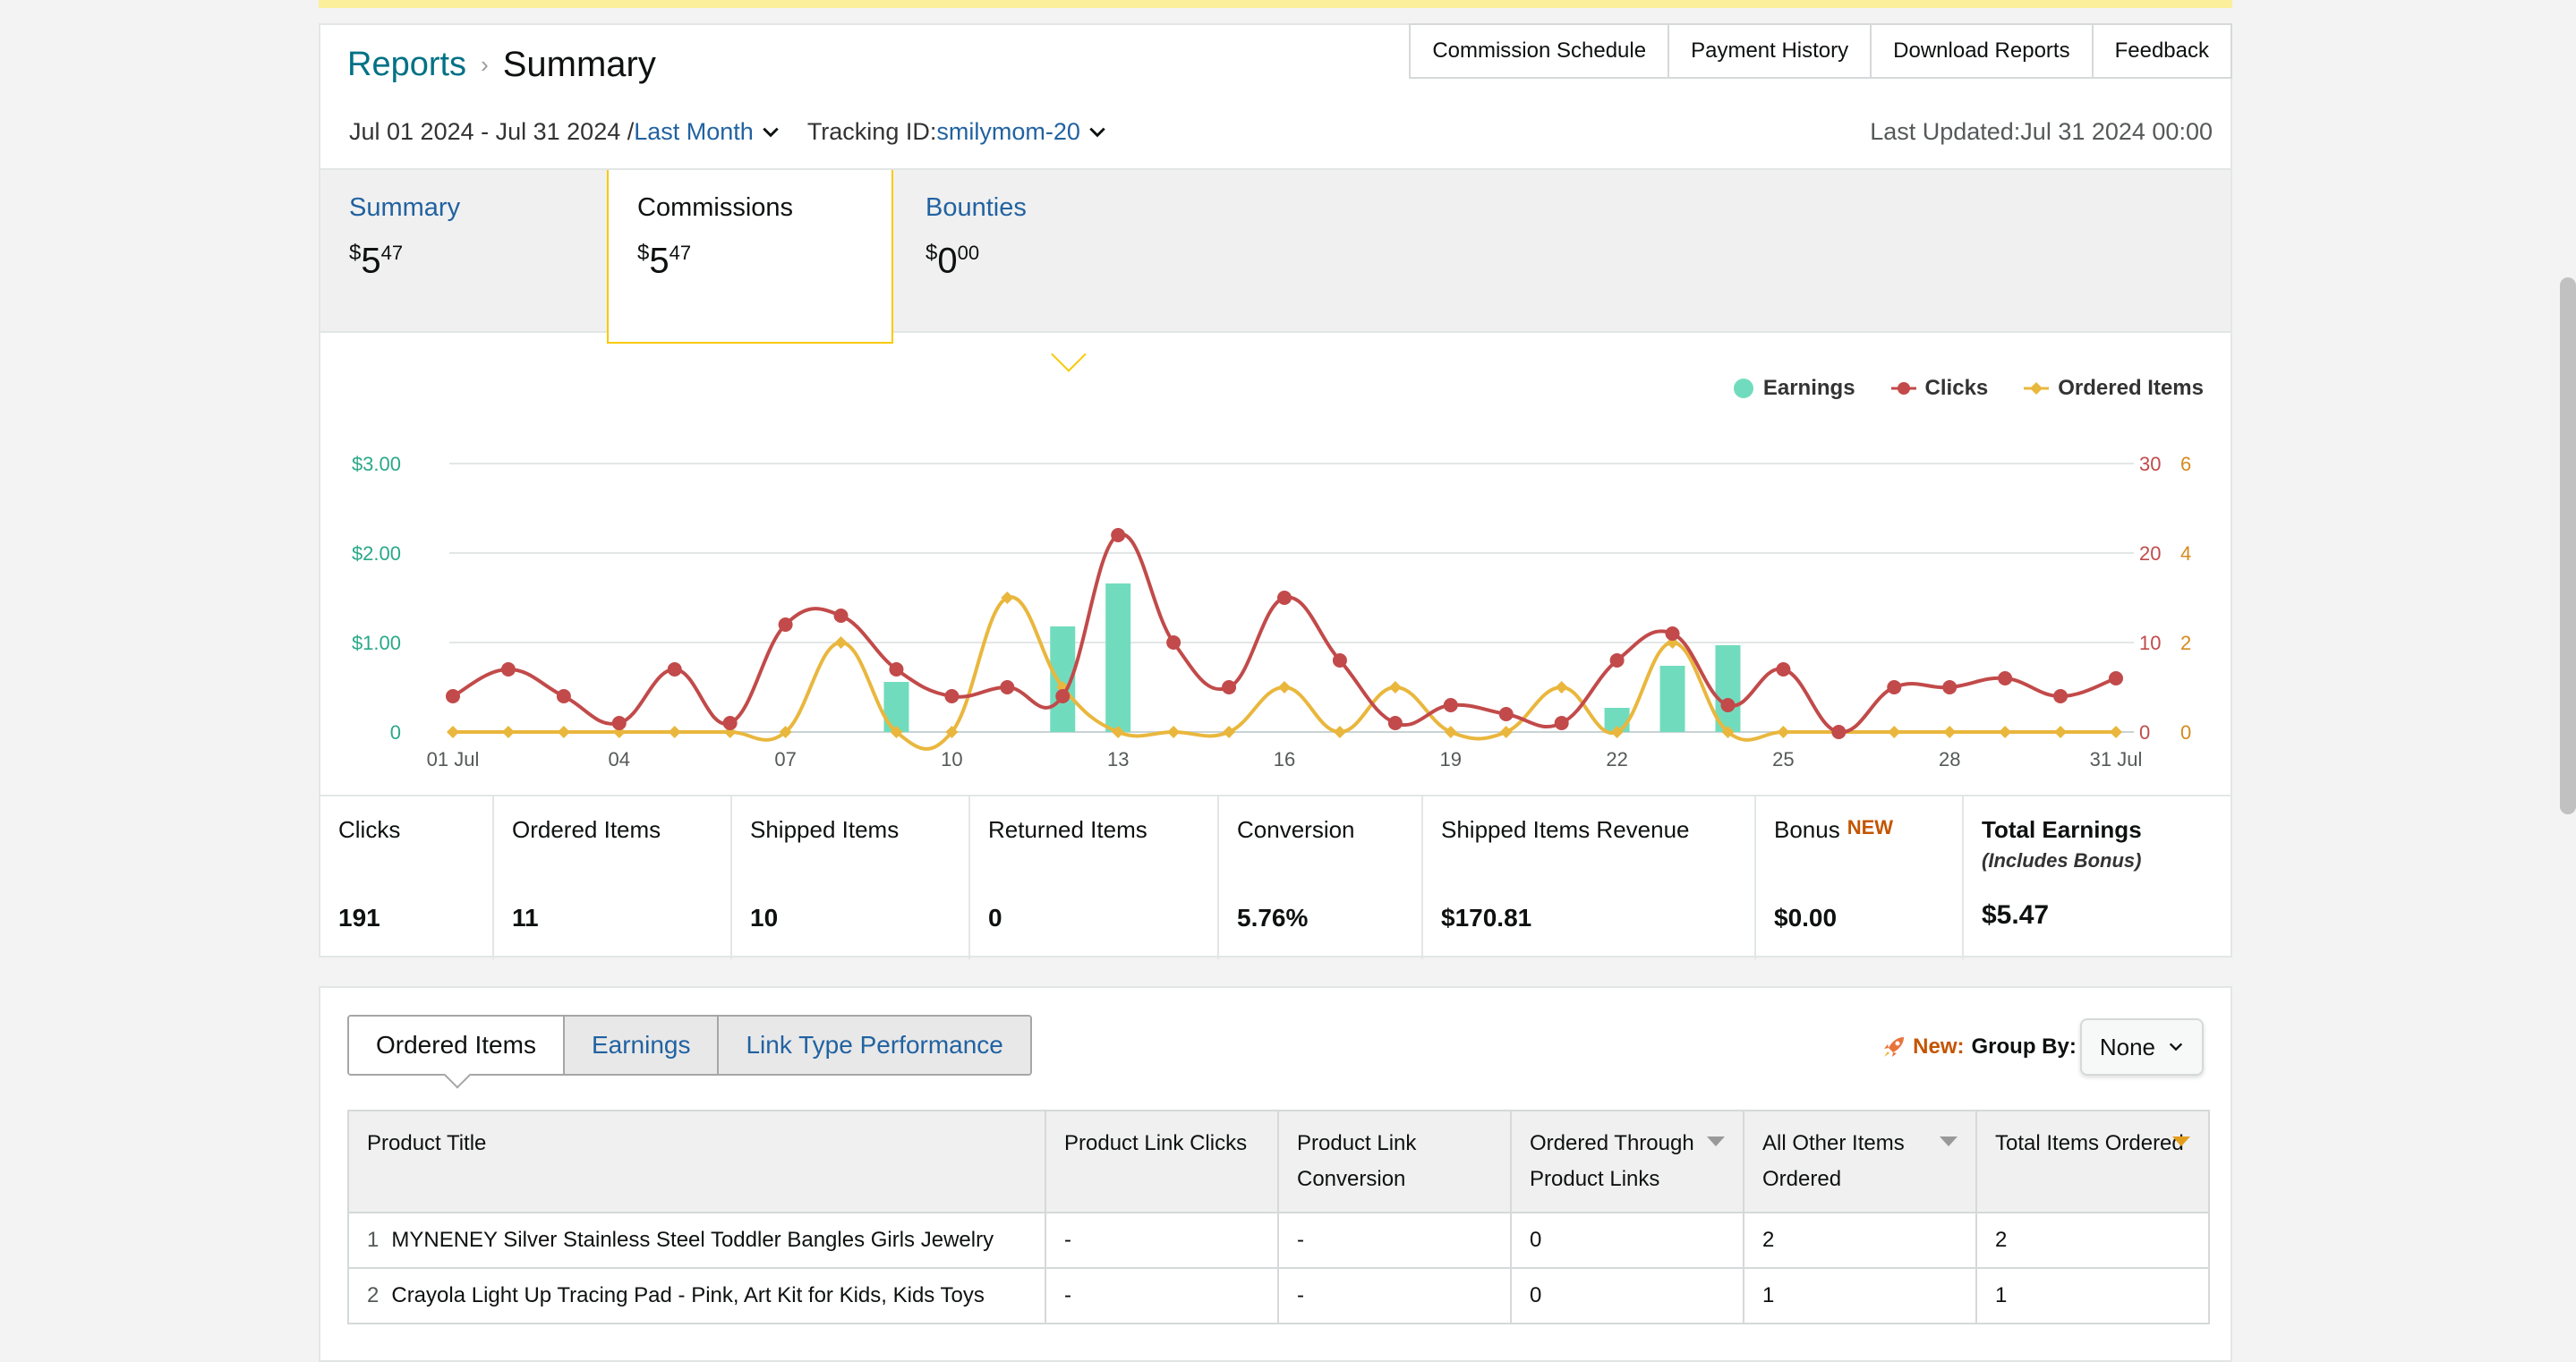  I want to click on stat-clicks: Clicks 191, so click(407, 877).